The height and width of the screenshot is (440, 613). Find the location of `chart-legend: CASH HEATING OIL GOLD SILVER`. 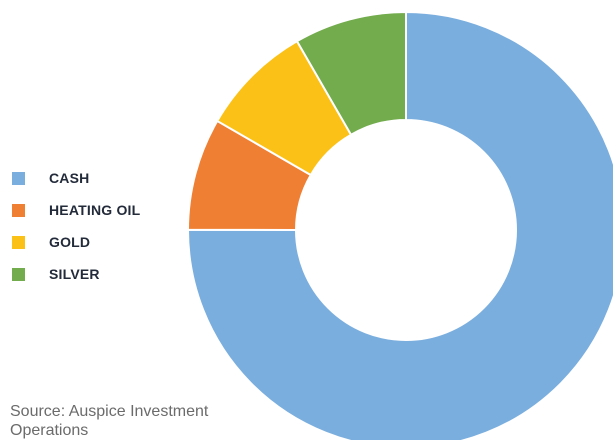

chart-legend: CASH HEATING OIL GOLD SILVER is located at coordinates (76, 230).